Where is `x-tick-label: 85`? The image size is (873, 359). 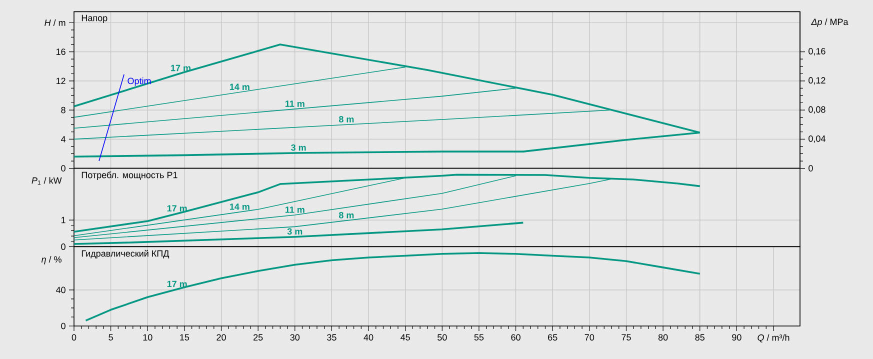
x-tick-label: 85 is located at coordinates (699, 337).